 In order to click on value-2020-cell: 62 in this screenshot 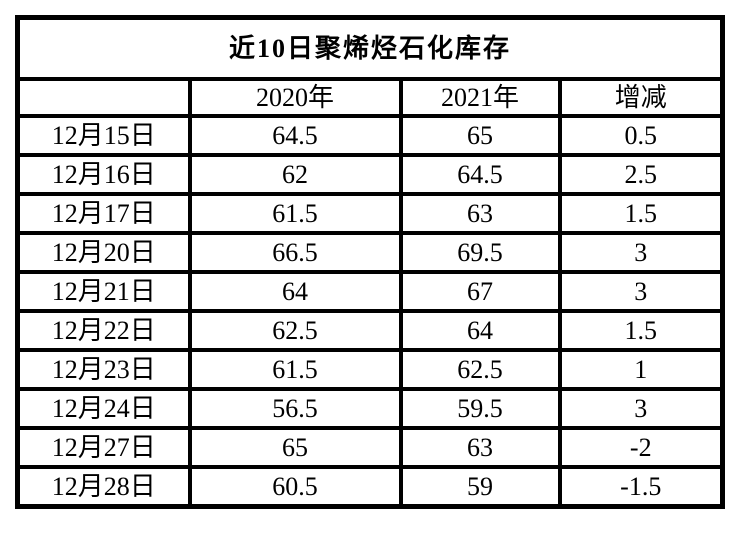, I will do `click(295, 174)`.